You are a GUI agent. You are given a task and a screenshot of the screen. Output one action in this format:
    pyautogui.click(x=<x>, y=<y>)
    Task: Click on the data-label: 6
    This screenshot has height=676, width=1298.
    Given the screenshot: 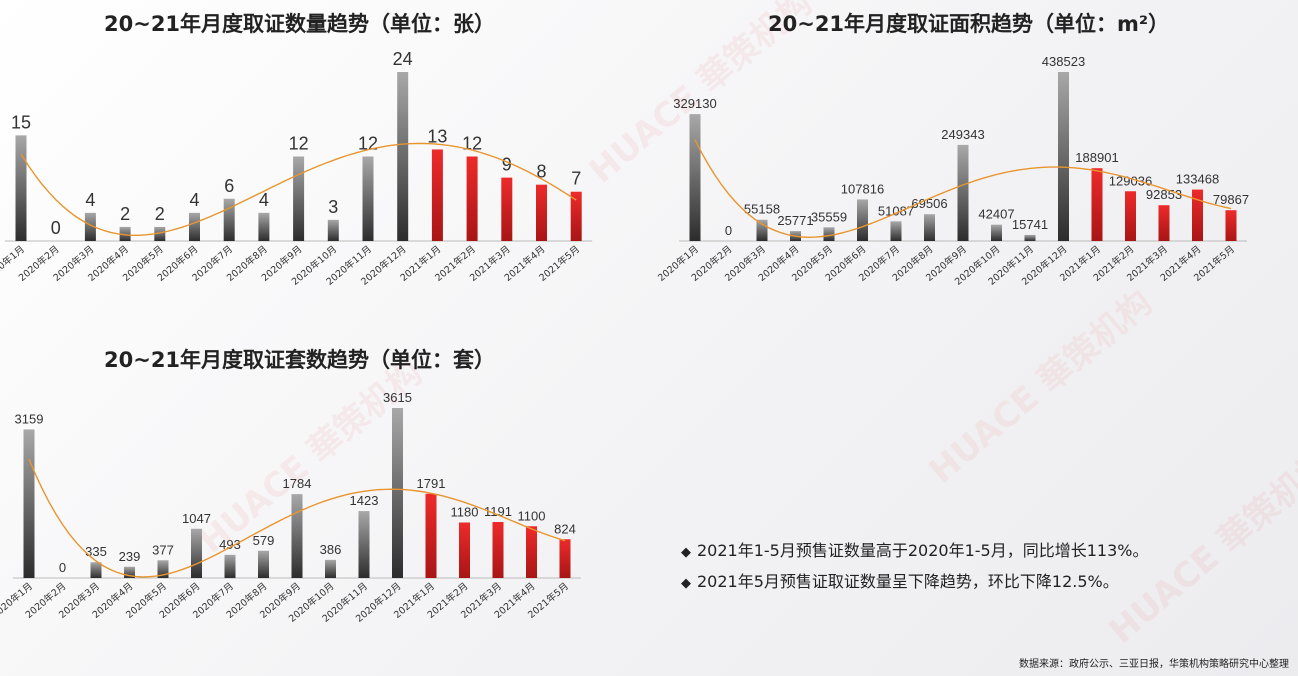 What is the action you would take?
    pyautogui.click(x=229, y=186)
    